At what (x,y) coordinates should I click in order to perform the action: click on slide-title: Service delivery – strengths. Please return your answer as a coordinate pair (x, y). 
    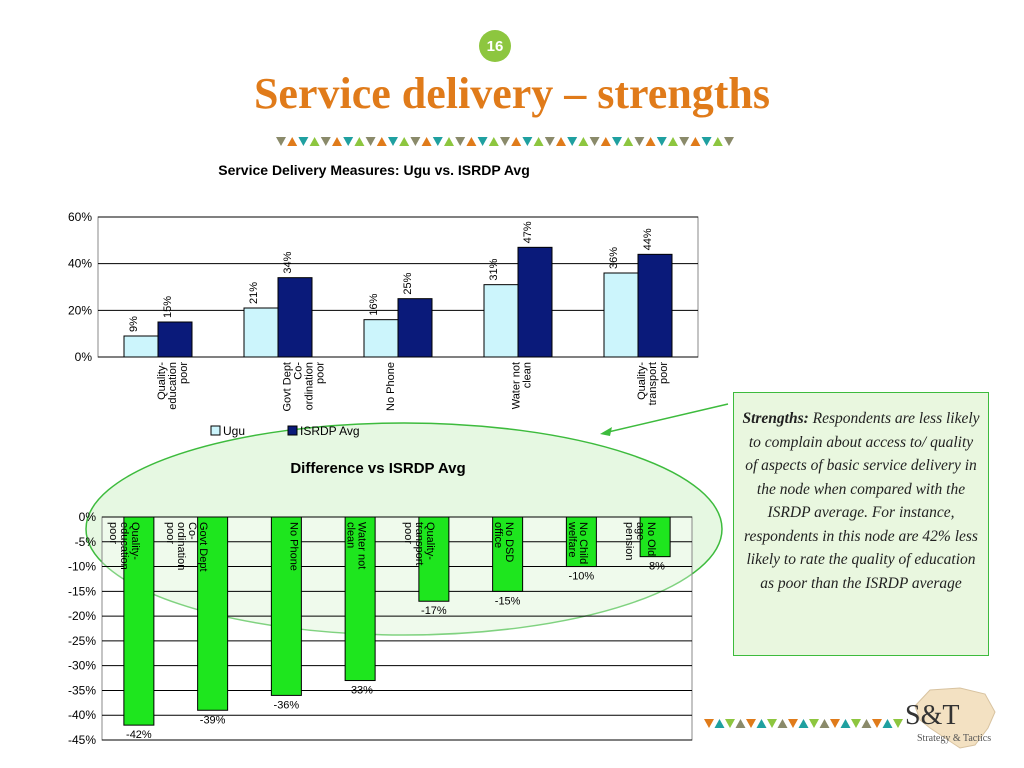
    Looking at the image, I should click on (512, 93).